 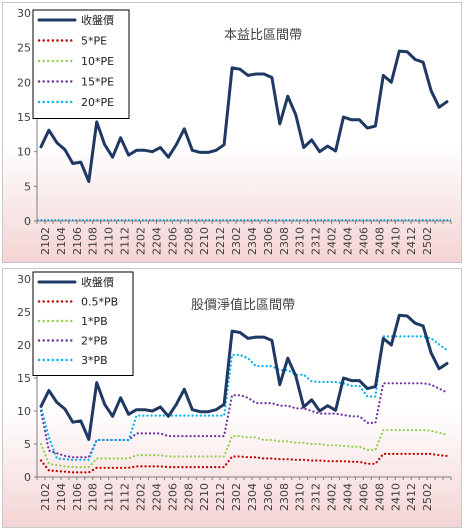 I want to click on legend-label: 15*PE, so click(x=97, y=82).